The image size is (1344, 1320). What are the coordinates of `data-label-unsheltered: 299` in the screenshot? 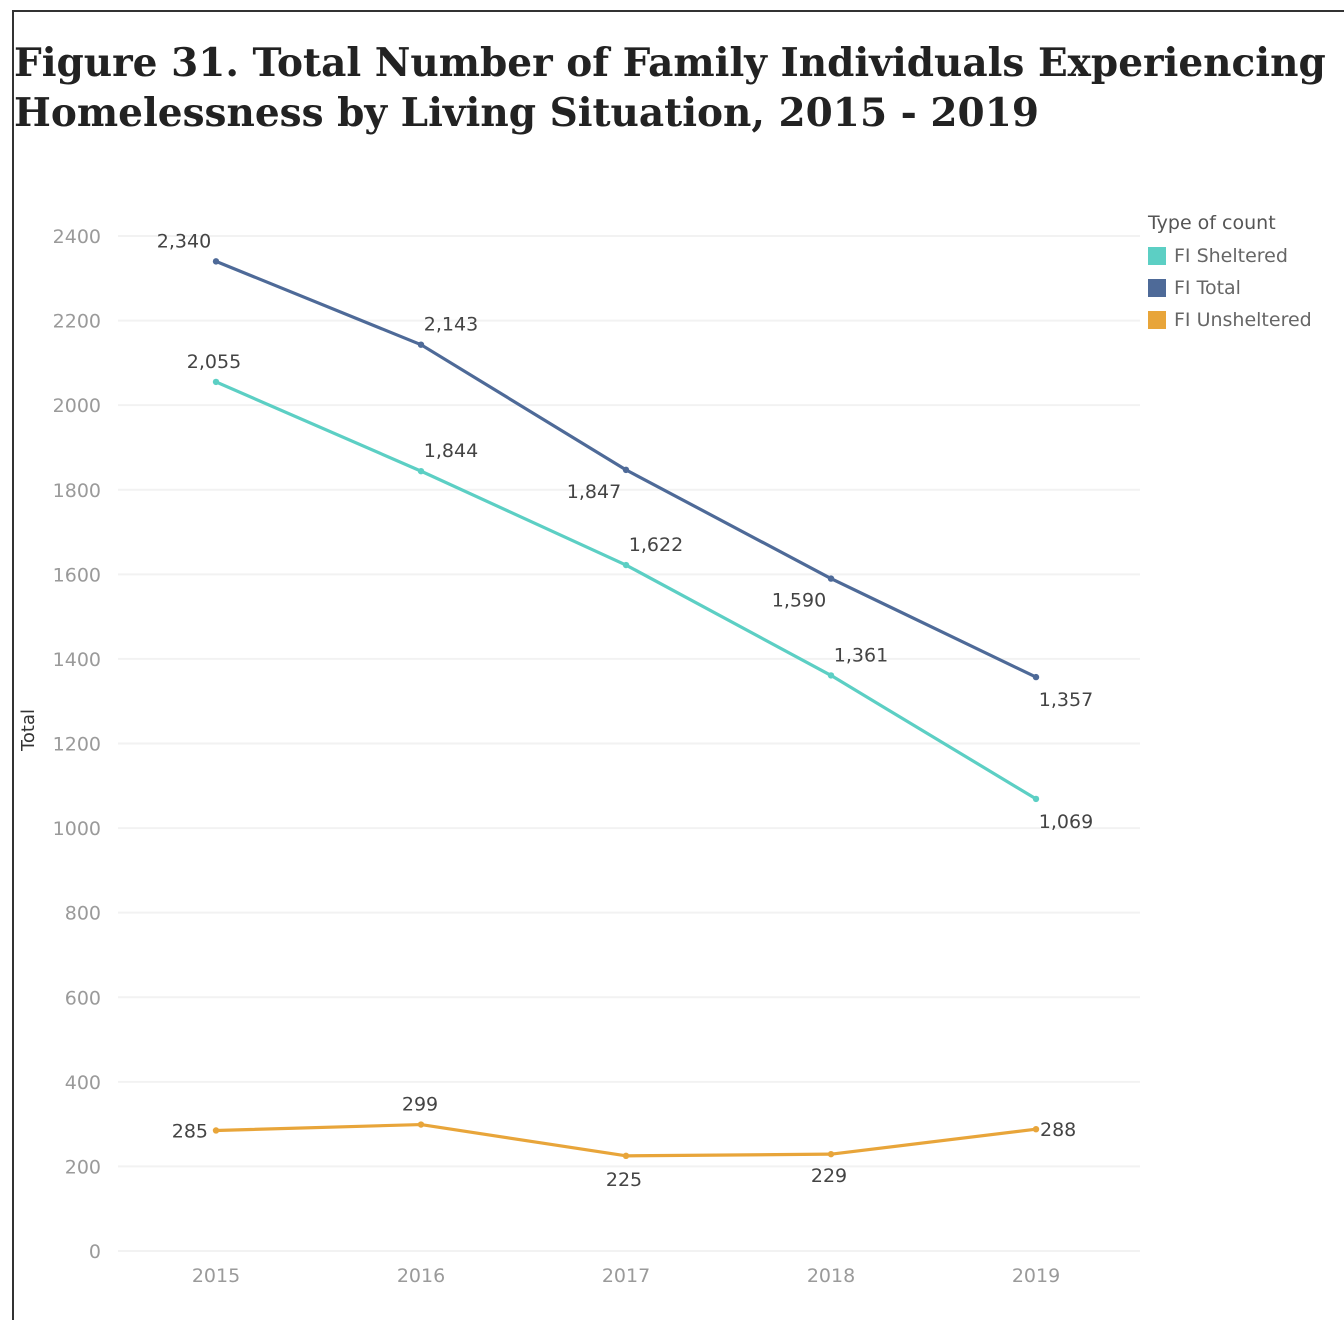 It's located at (420, 1105).